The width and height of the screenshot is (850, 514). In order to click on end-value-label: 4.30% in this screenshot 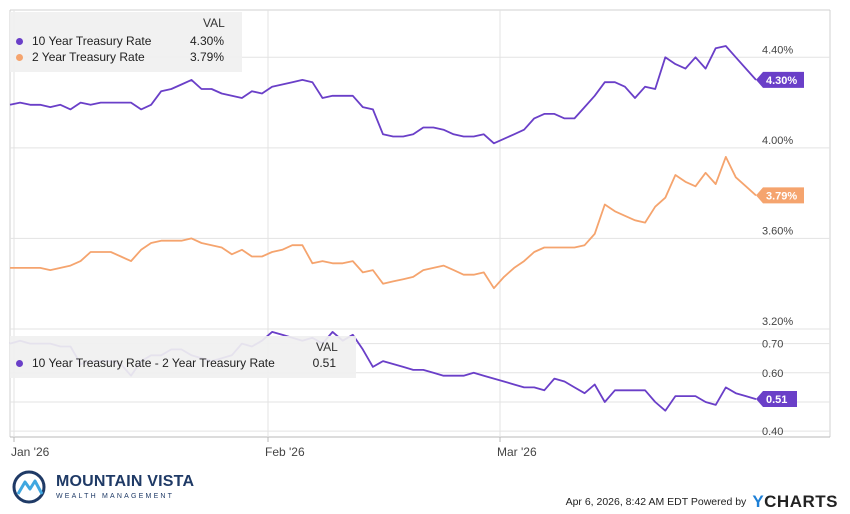, I will do `click(780, 79)`.